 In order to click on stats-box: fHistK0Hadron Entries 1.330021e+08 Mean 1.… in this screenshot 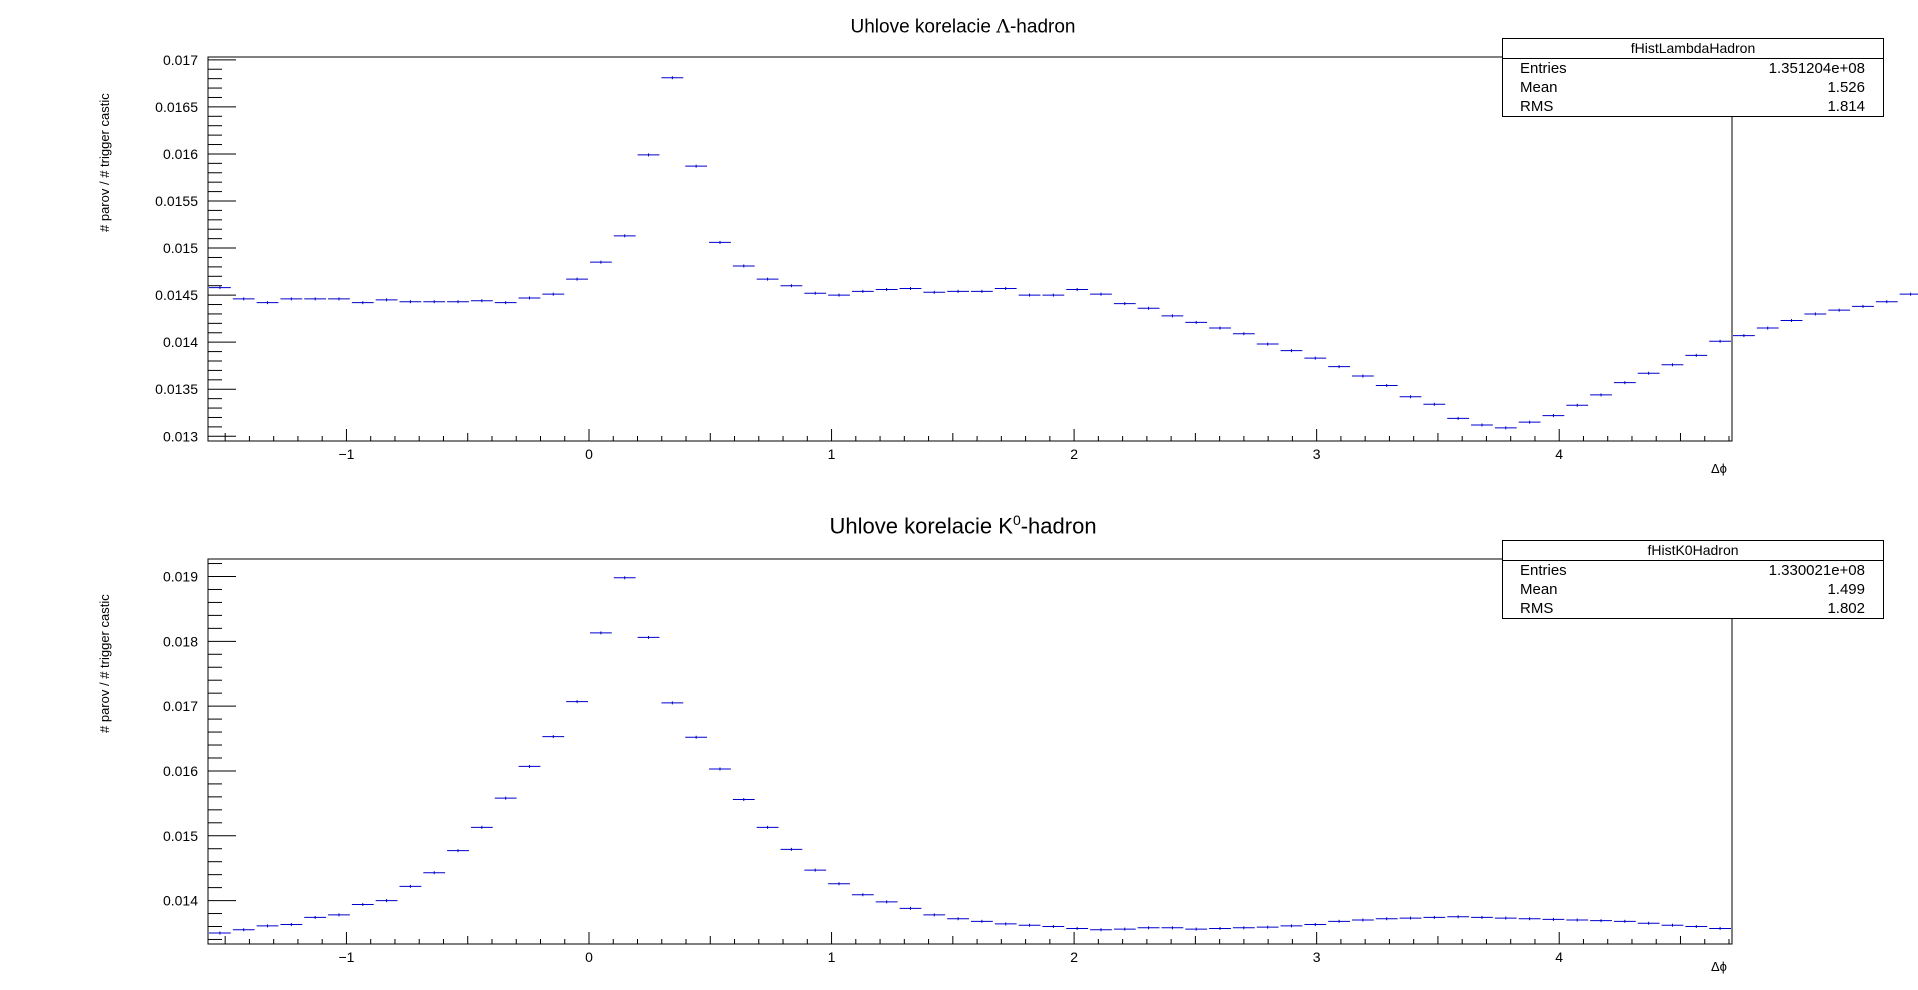, I will do `click(1693, 579)`.